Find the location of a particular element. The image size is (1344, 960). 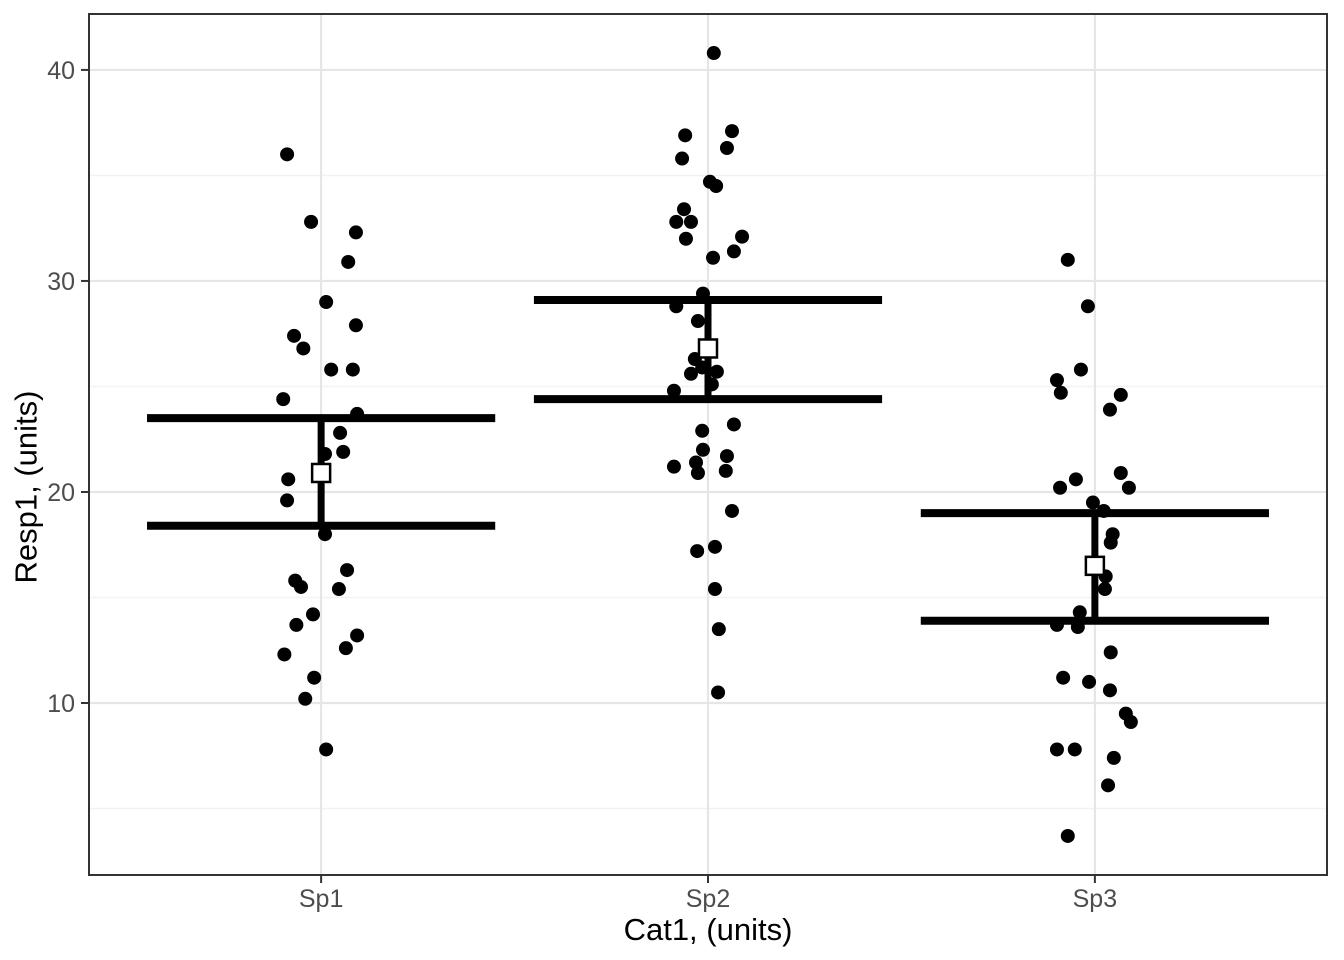

x-tick-label: Sp3 is located at coordinates (1095, 899).